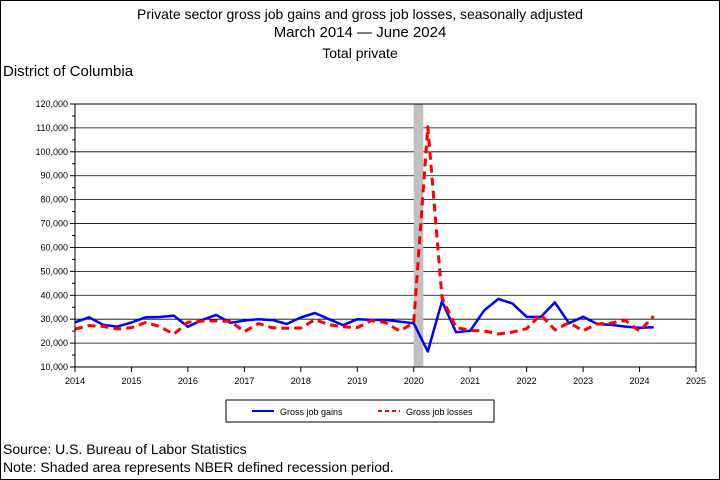 The image size is (720, 480). Describe the element at coordinates (301, 381) in the screenshot. I see `x-tick-label: 2018` at that location.